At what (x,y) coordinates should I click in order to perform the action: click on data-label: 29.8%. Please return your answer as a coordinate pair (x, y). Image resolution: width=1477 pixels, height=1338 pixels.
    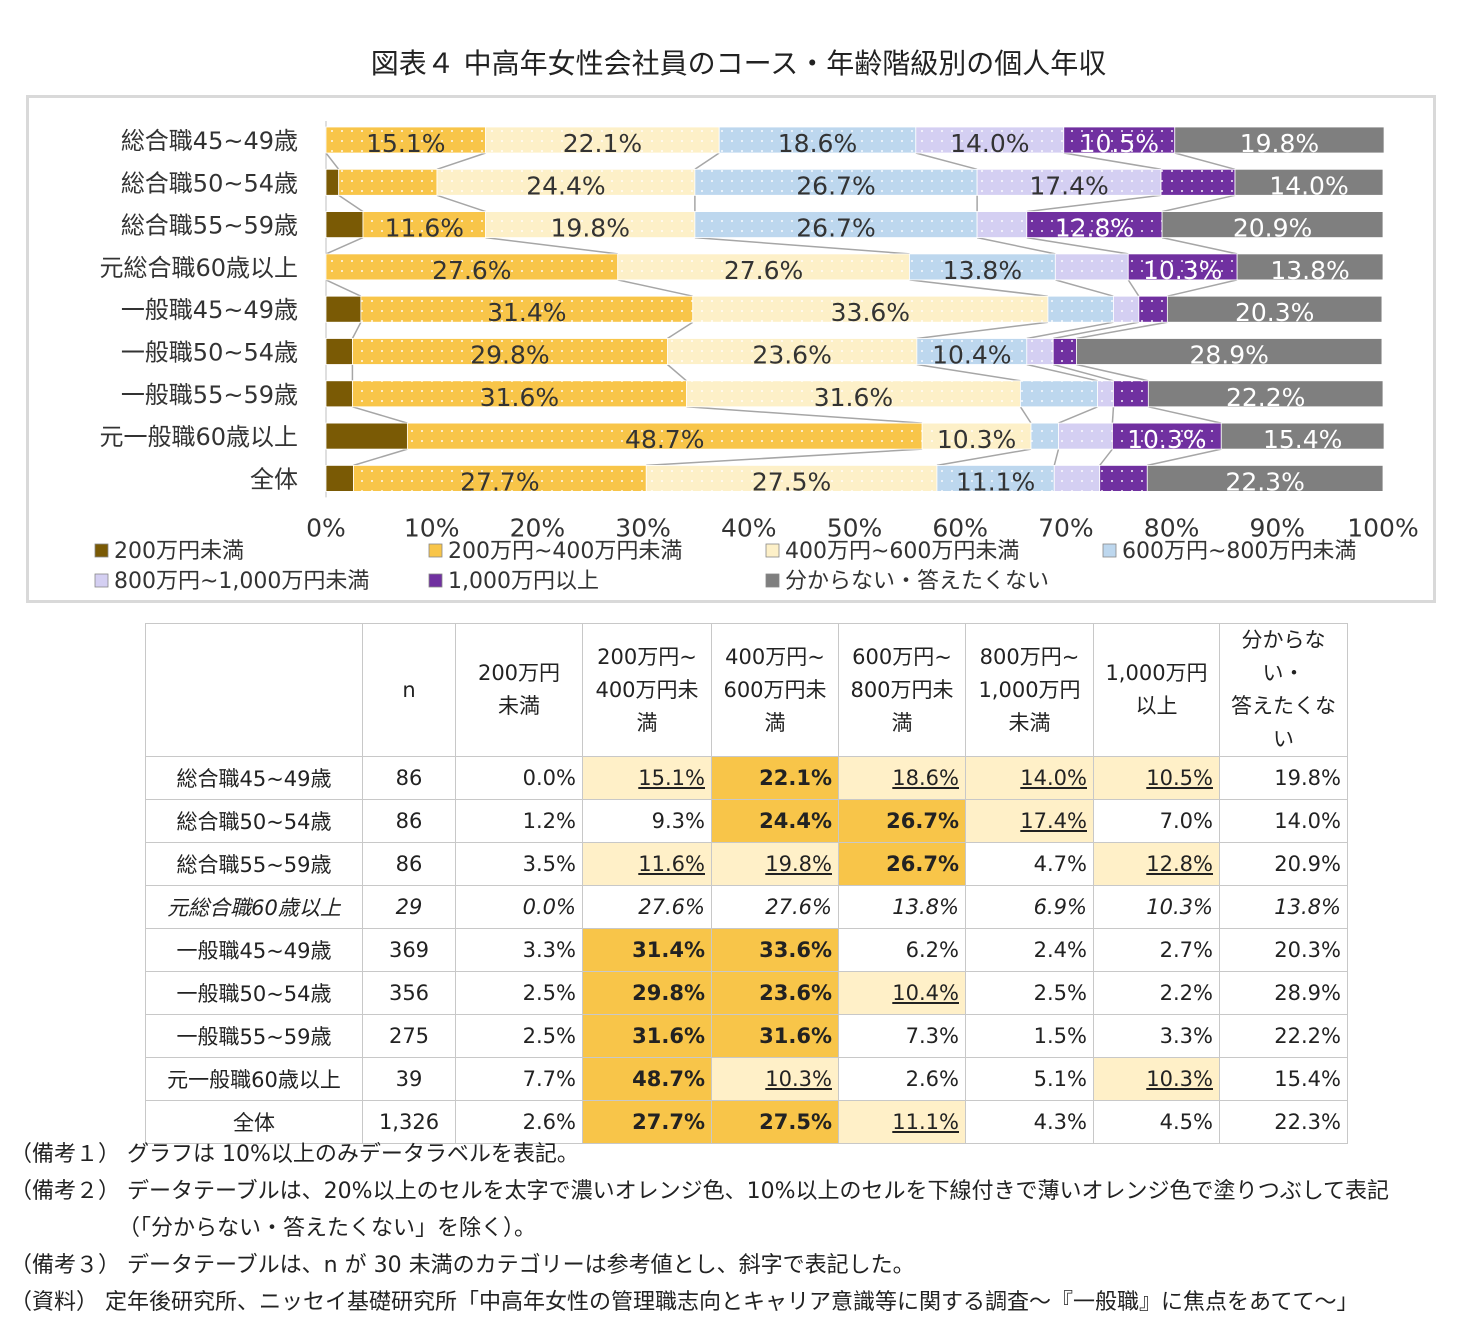
    Looking at the image, I should click on (509, 355).